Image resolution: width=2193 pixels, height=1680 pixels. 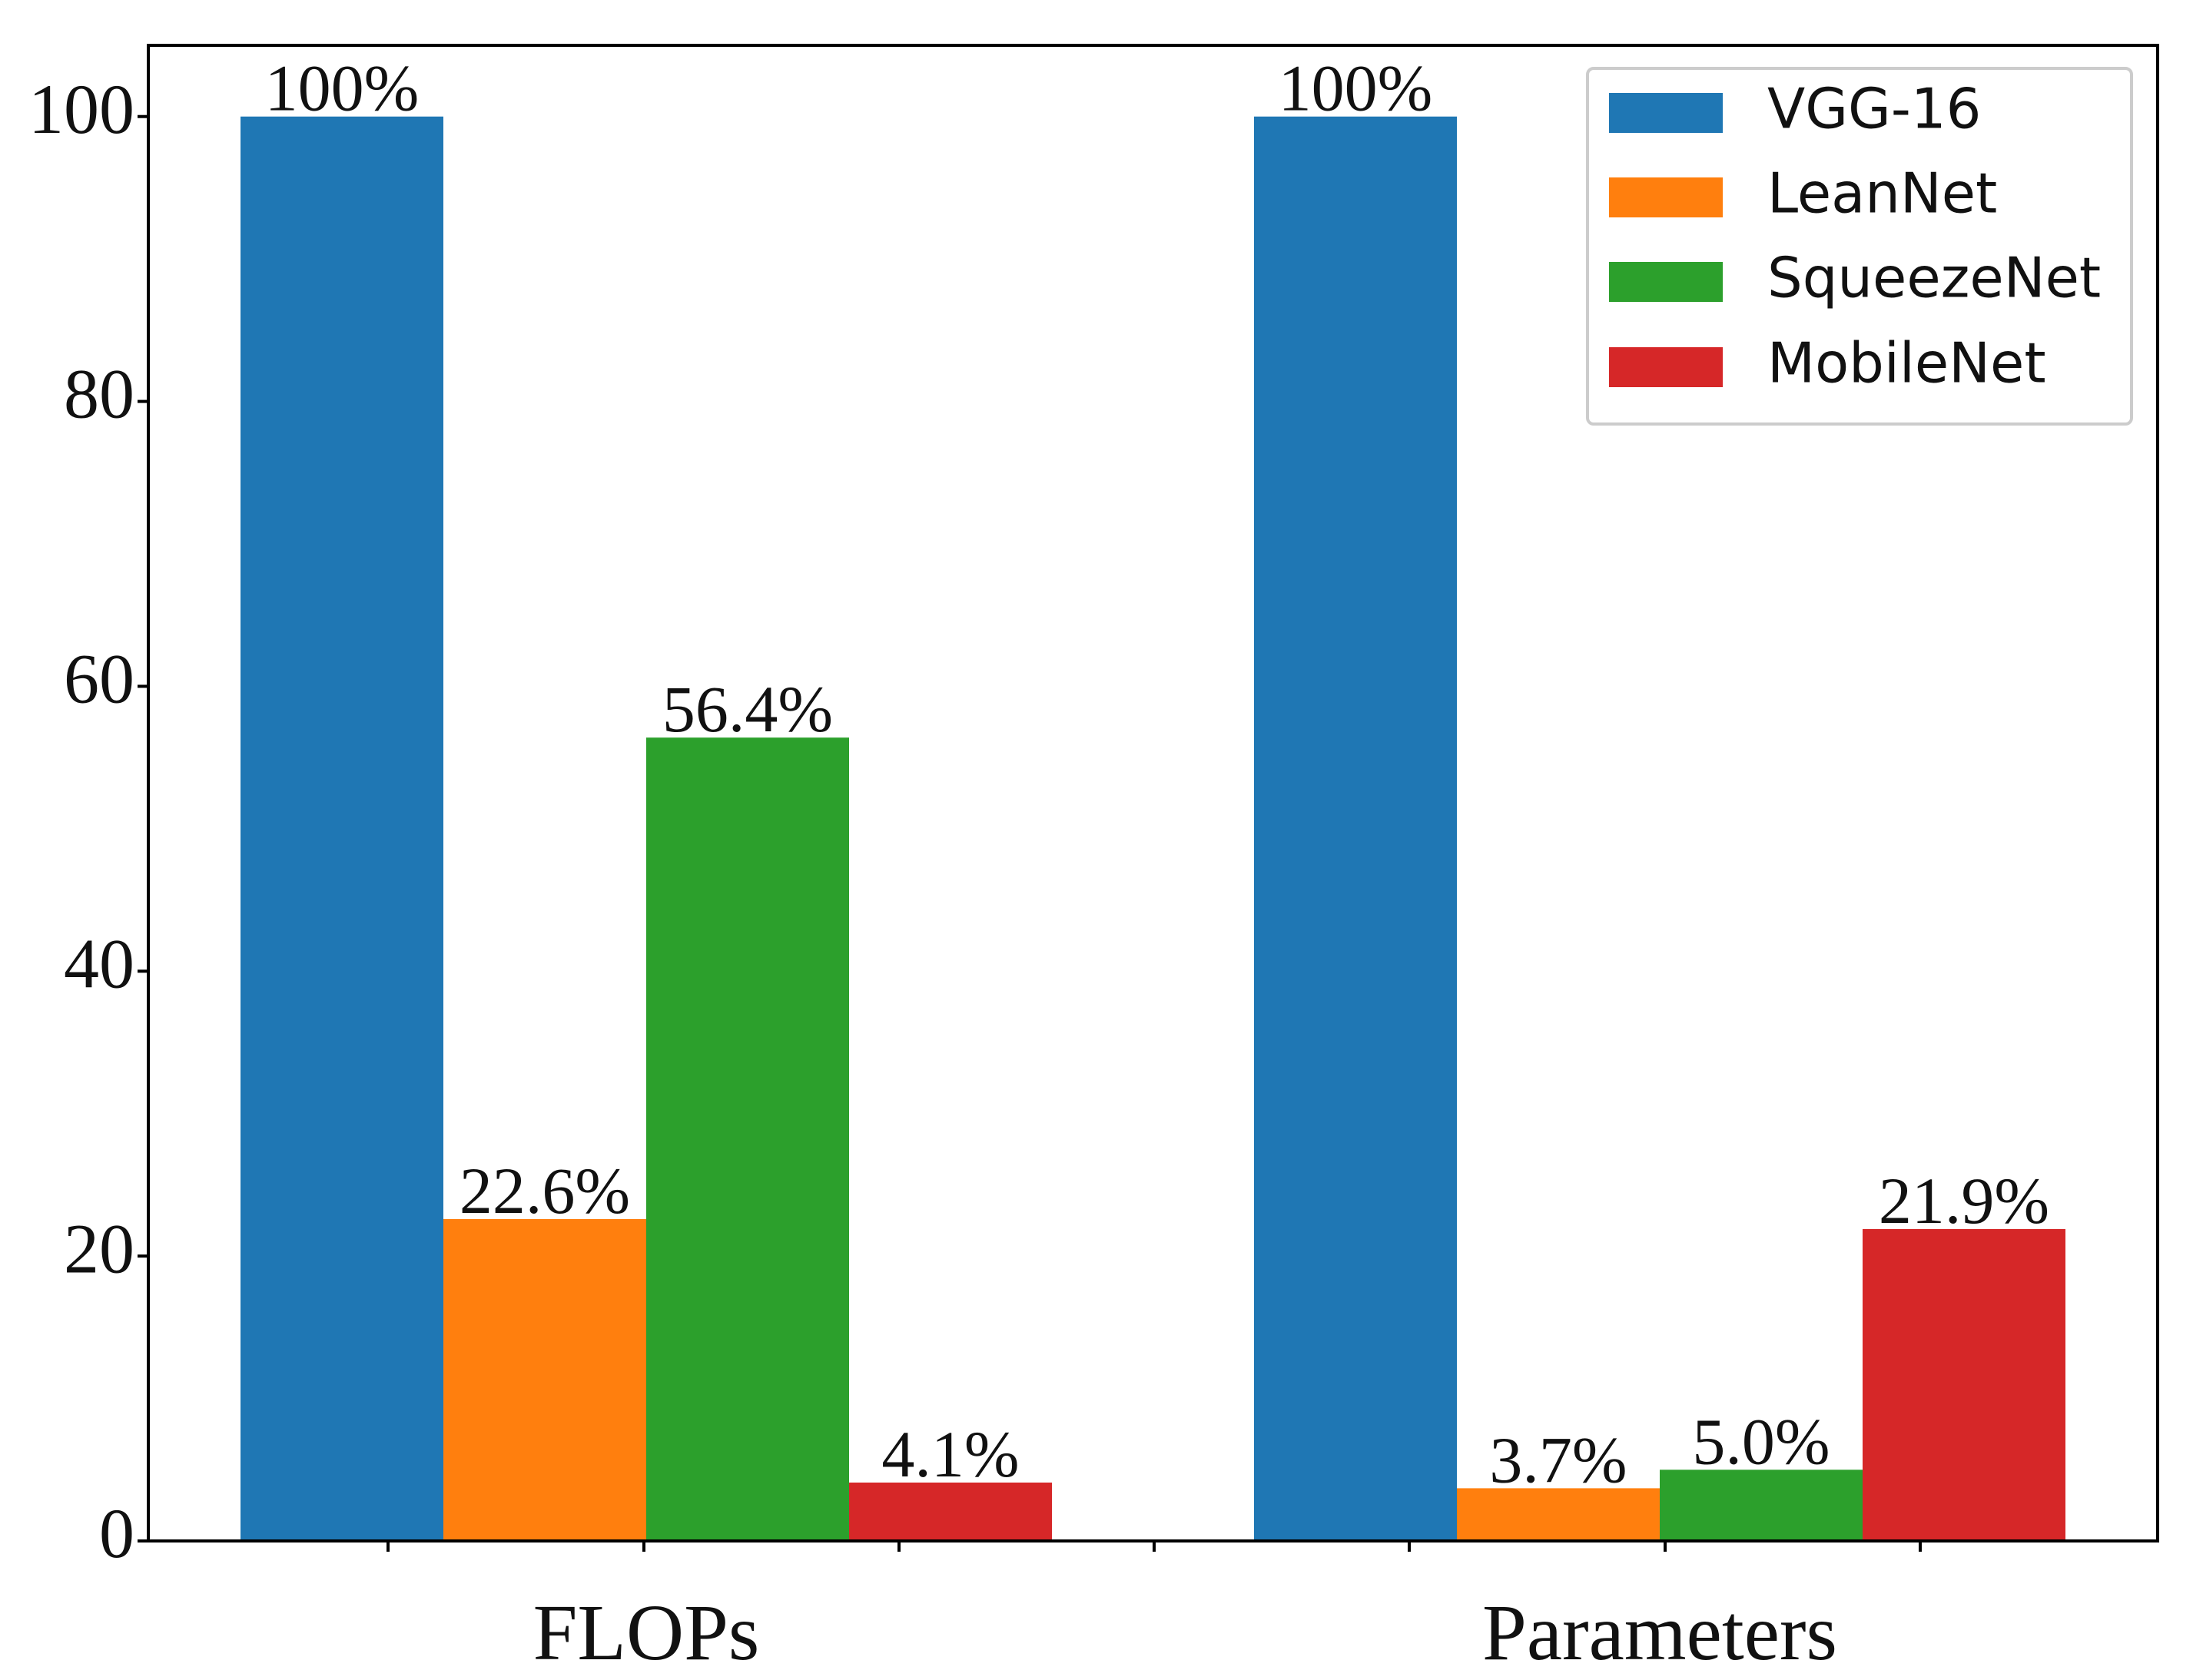 I want to click on legend-frame, so click(x=1859, y=246).